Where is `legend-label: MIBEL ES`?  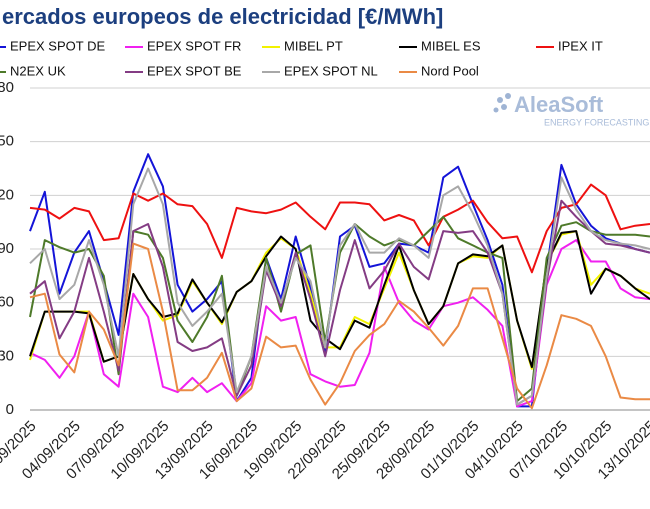
legend-label: MIBEL ES is located at coordinates (451, 45).